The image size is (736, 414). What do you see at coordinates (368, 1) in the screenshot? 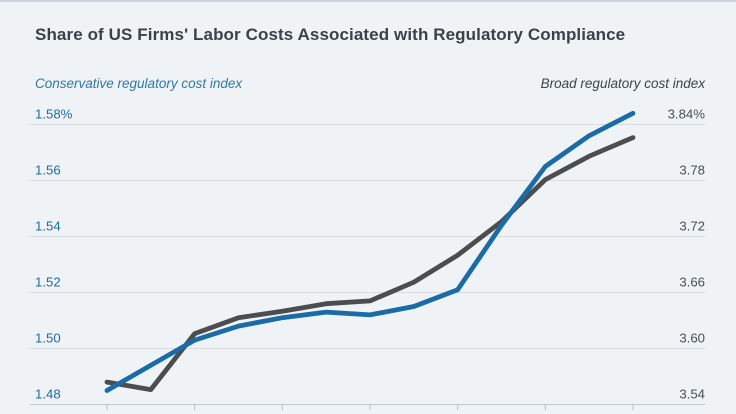
I see `top-border` at bounding box center [368, 1].